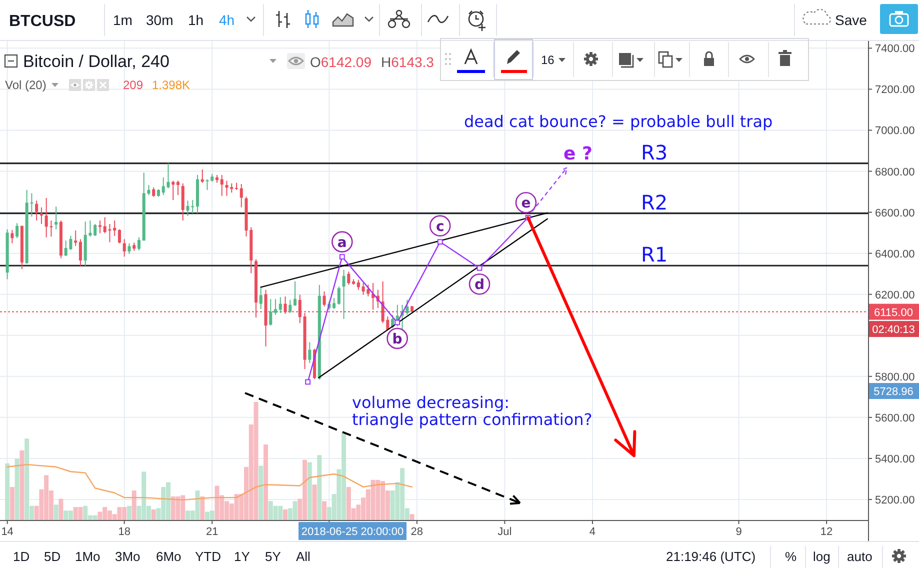 The width and height of the screenshot is (919, 573). Describe the element at coordinates (548, 60) in the screenshot. I see `annotation: 16` at that location.